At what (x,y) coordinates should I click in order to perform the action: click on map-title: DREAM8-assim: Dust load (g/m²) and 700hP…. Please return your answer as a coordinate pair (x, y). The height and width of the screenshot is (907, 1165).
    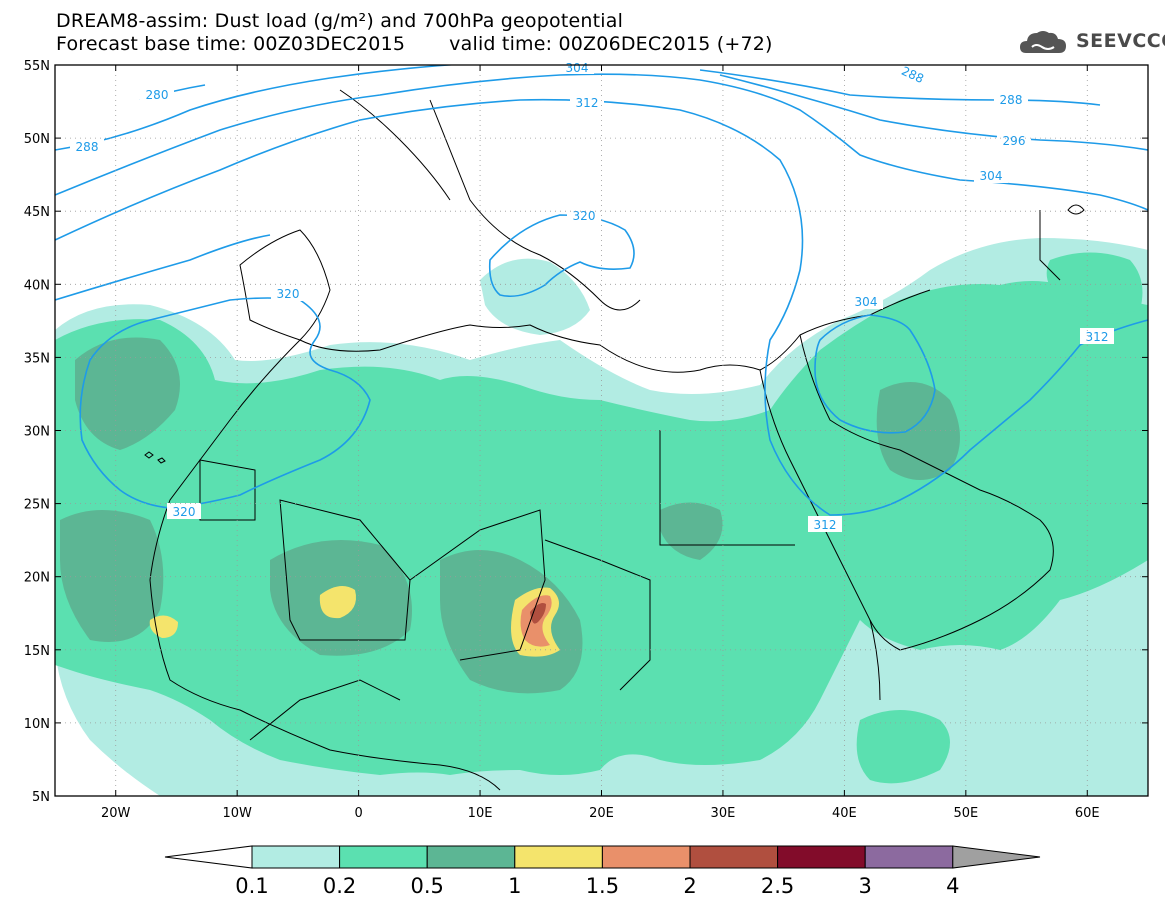
    Looking at the image, I should click on (340, 21).